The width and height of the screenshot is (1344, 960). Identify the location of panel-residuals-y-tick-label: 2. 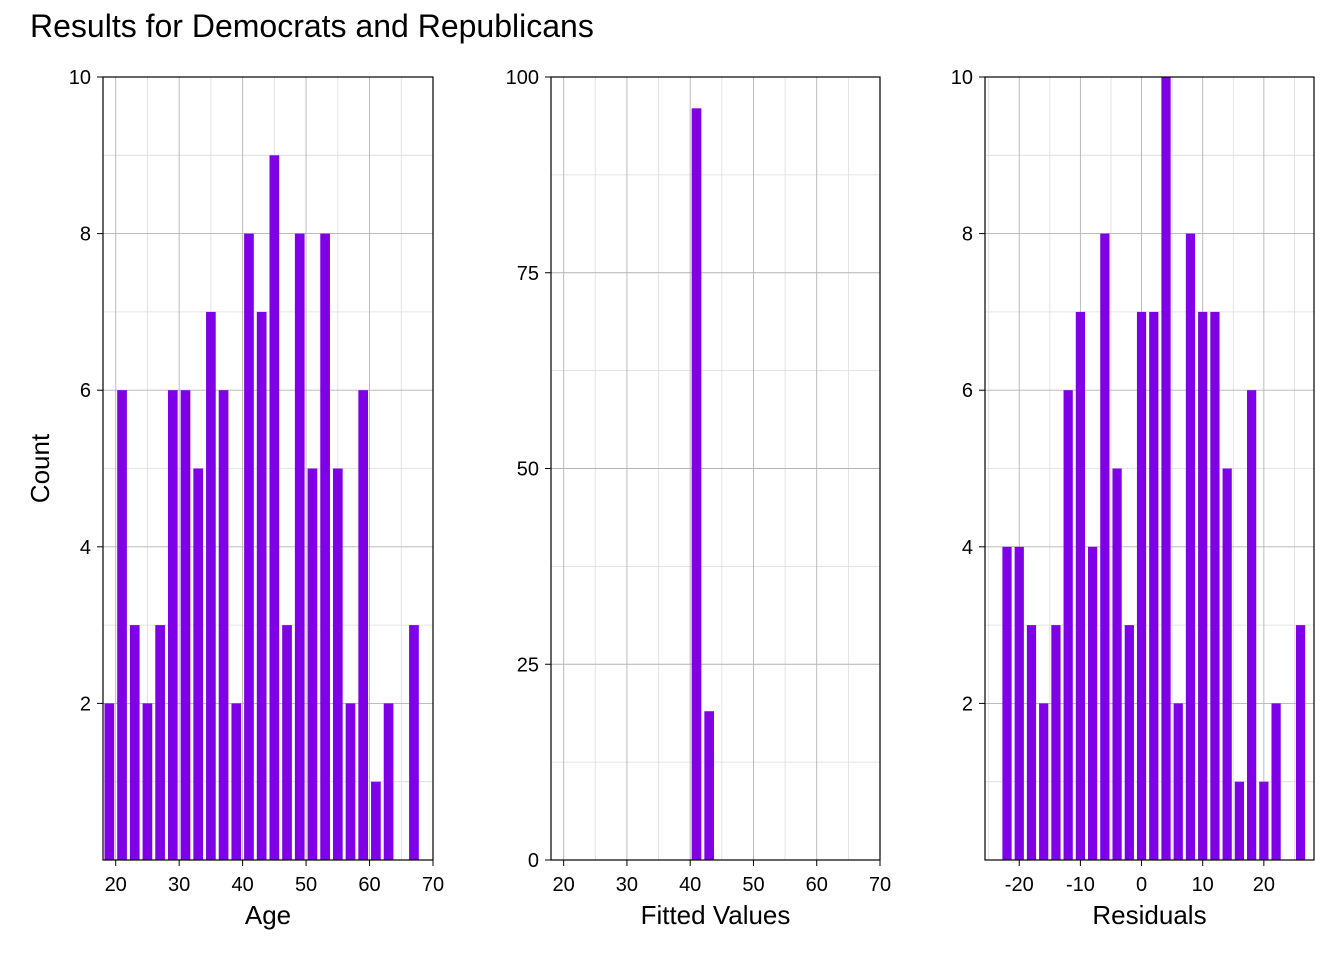
(967, 704).